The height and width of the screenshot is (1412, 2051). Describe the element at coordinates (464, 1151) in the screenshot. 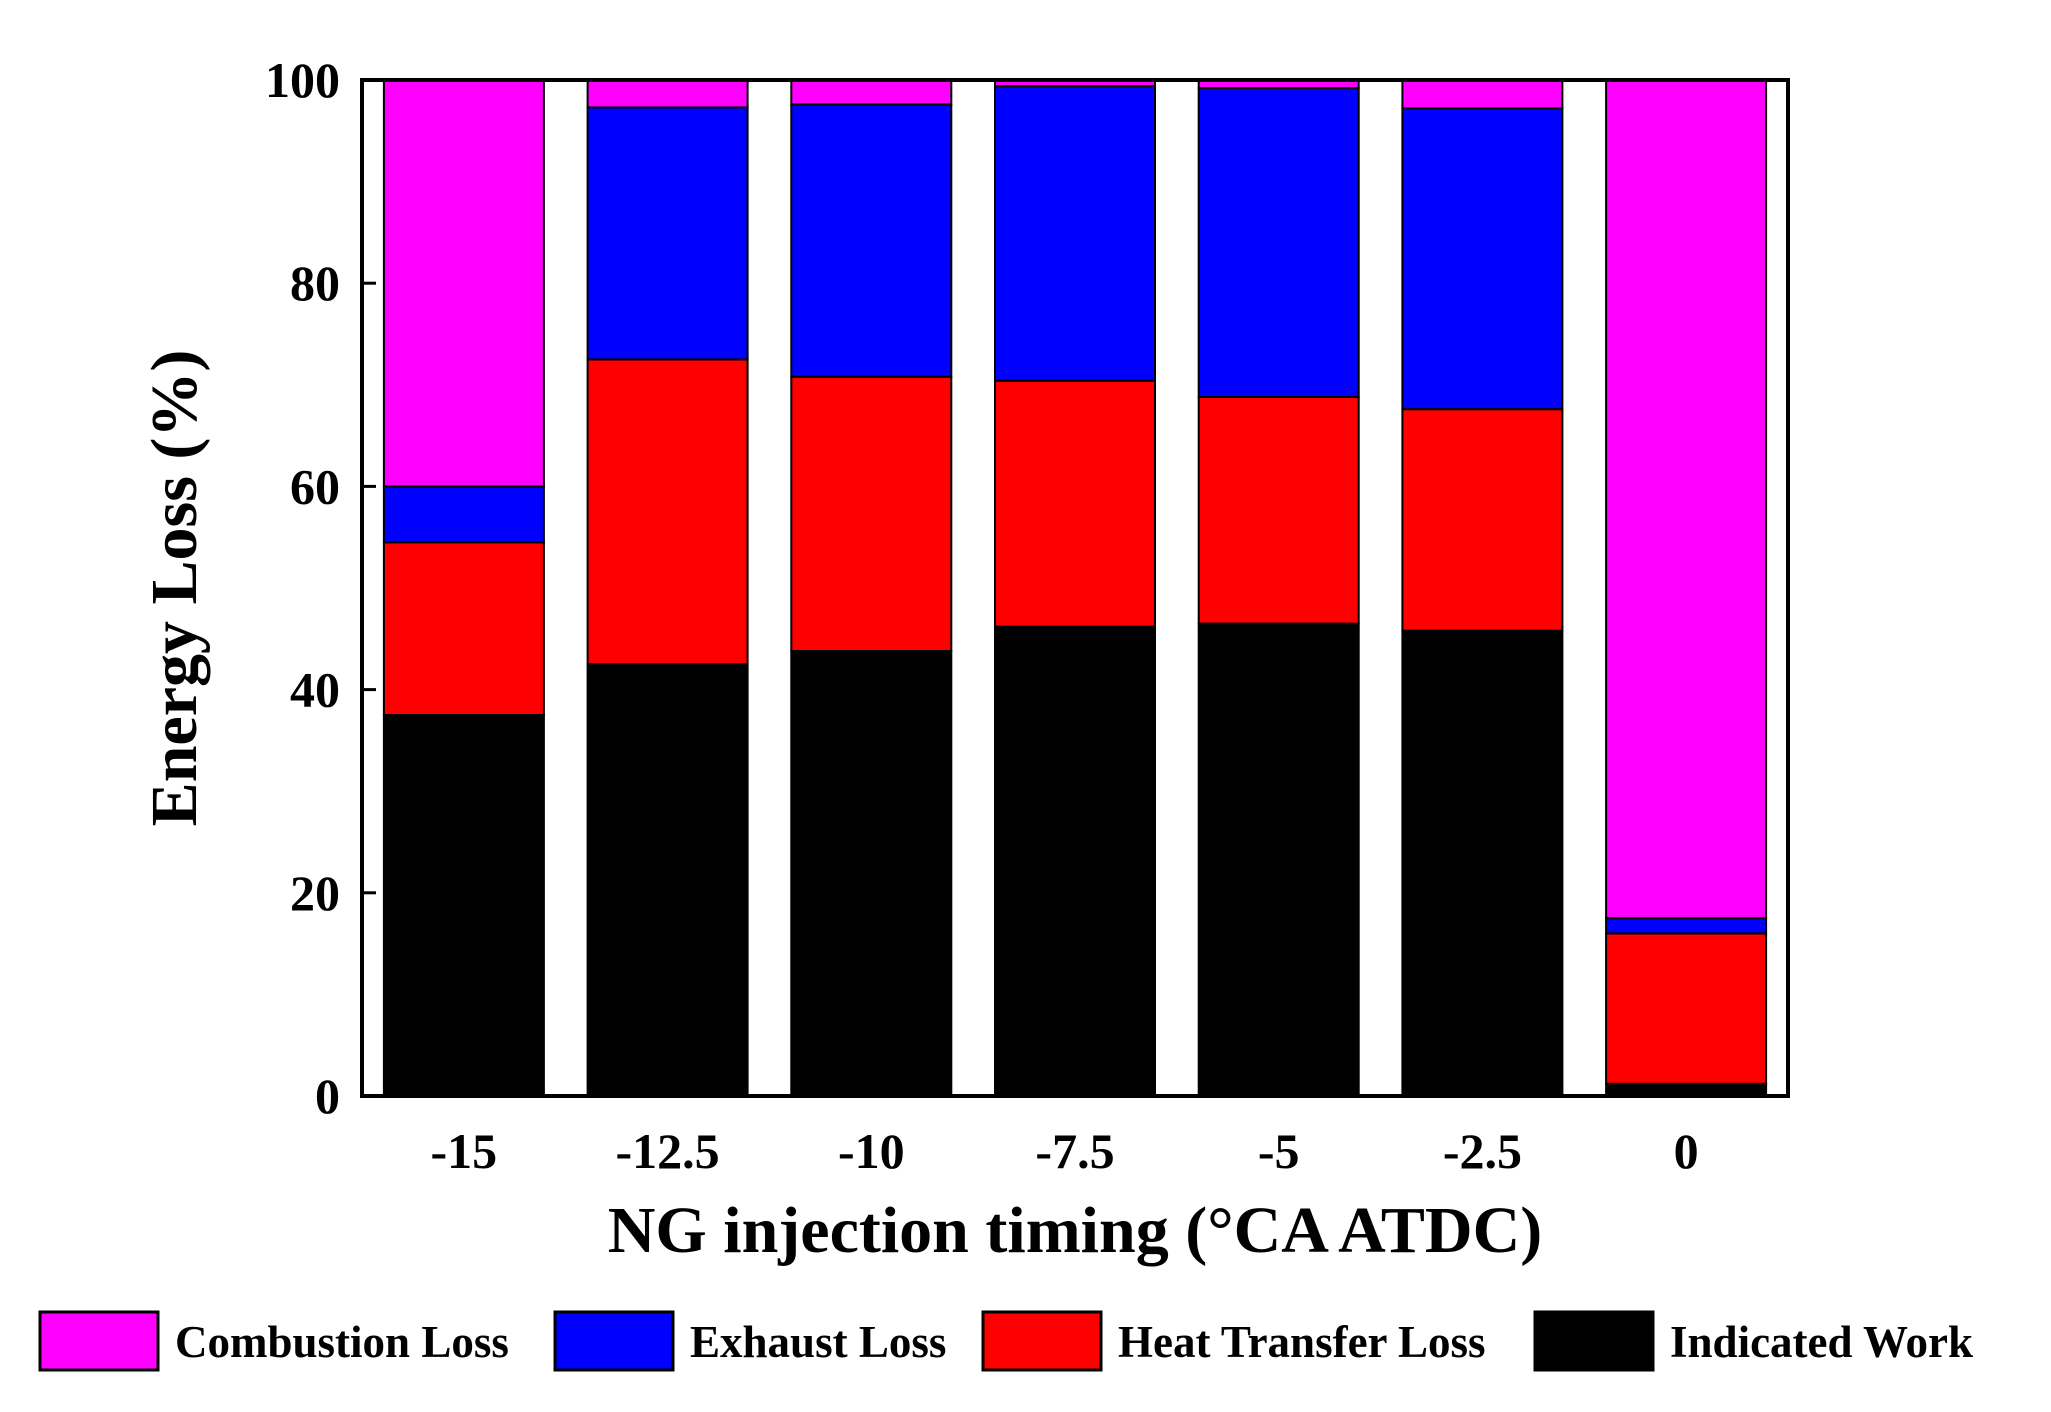

I see `x-tick-label: -15` at that location.